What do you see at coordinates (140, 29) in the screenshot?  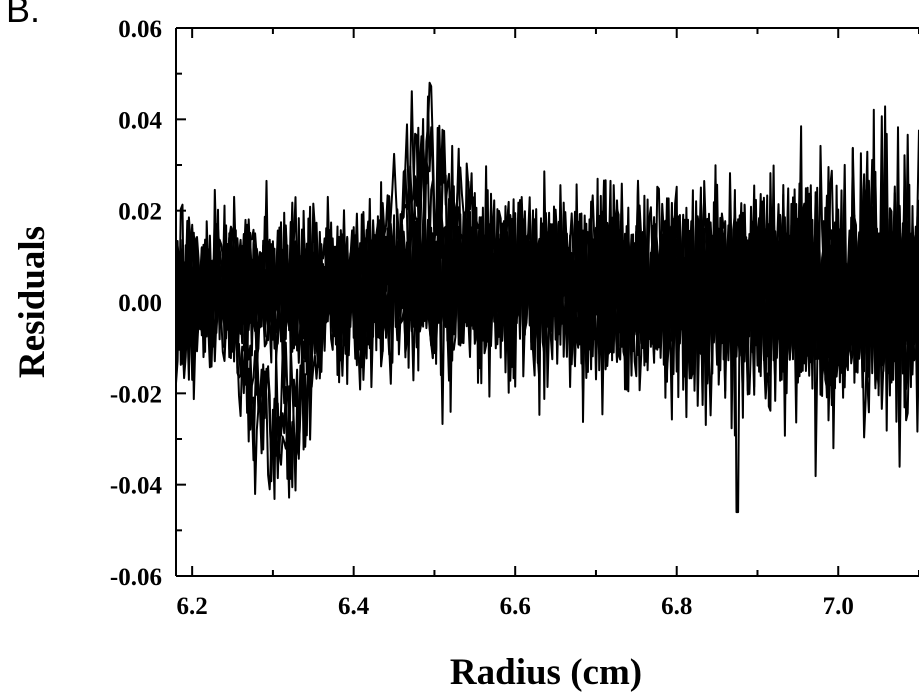 I see `y-tick-label: 0.06` at bounding box center [140, 29].